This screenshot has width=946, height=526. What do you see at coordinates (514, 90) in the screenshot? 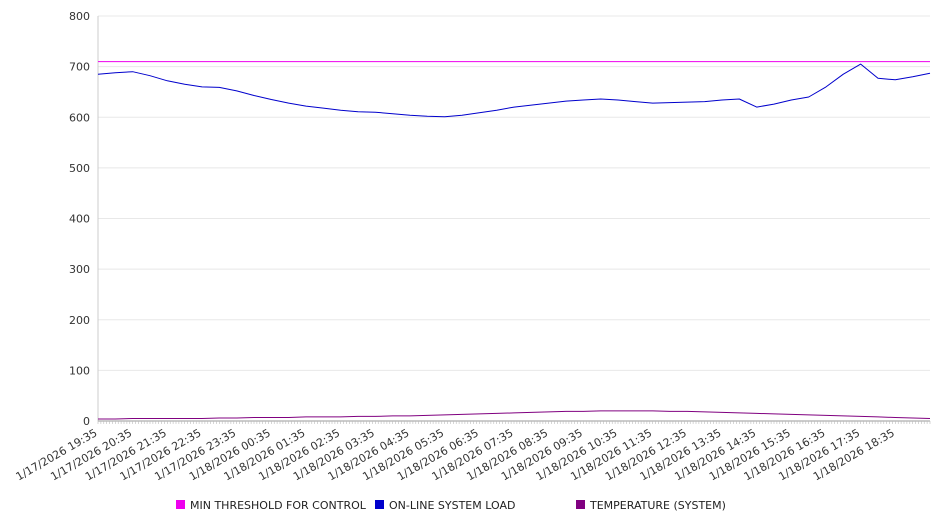
I see `series-line-on-line-system-load` at bounding box center [514, 90].